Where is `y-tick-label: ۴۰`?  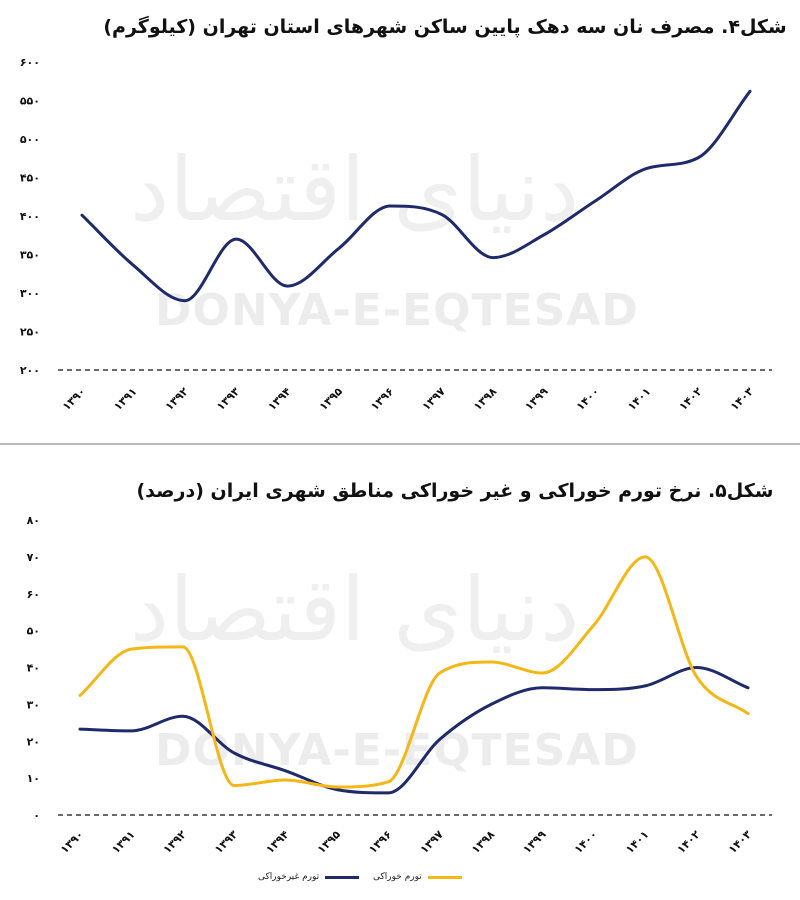
y-tick-label: ۴۰ is located at coordinates (33, 668).